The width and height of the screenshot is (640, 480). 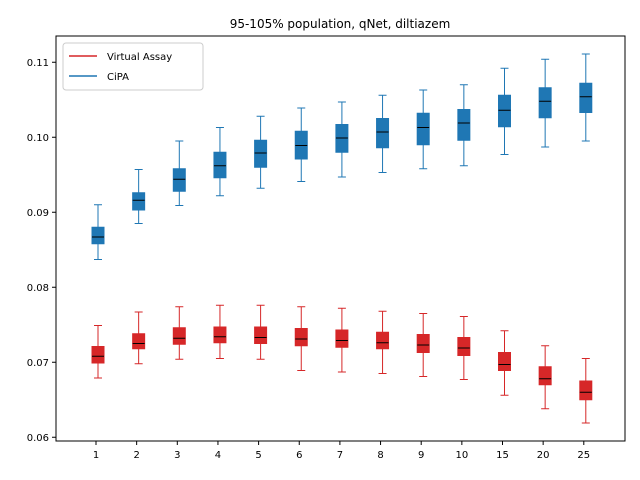 What do you see at coordinates (461, 455) in the screenshot?
I see `x-tick-label: 10` at bounding box center [461, 455].